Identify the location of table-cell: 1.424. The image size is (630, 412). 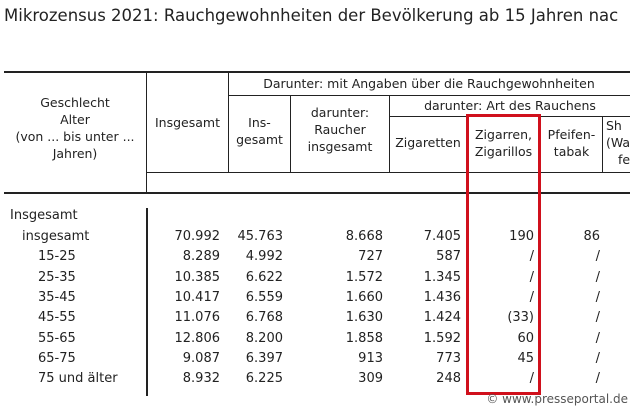
(442, 318).